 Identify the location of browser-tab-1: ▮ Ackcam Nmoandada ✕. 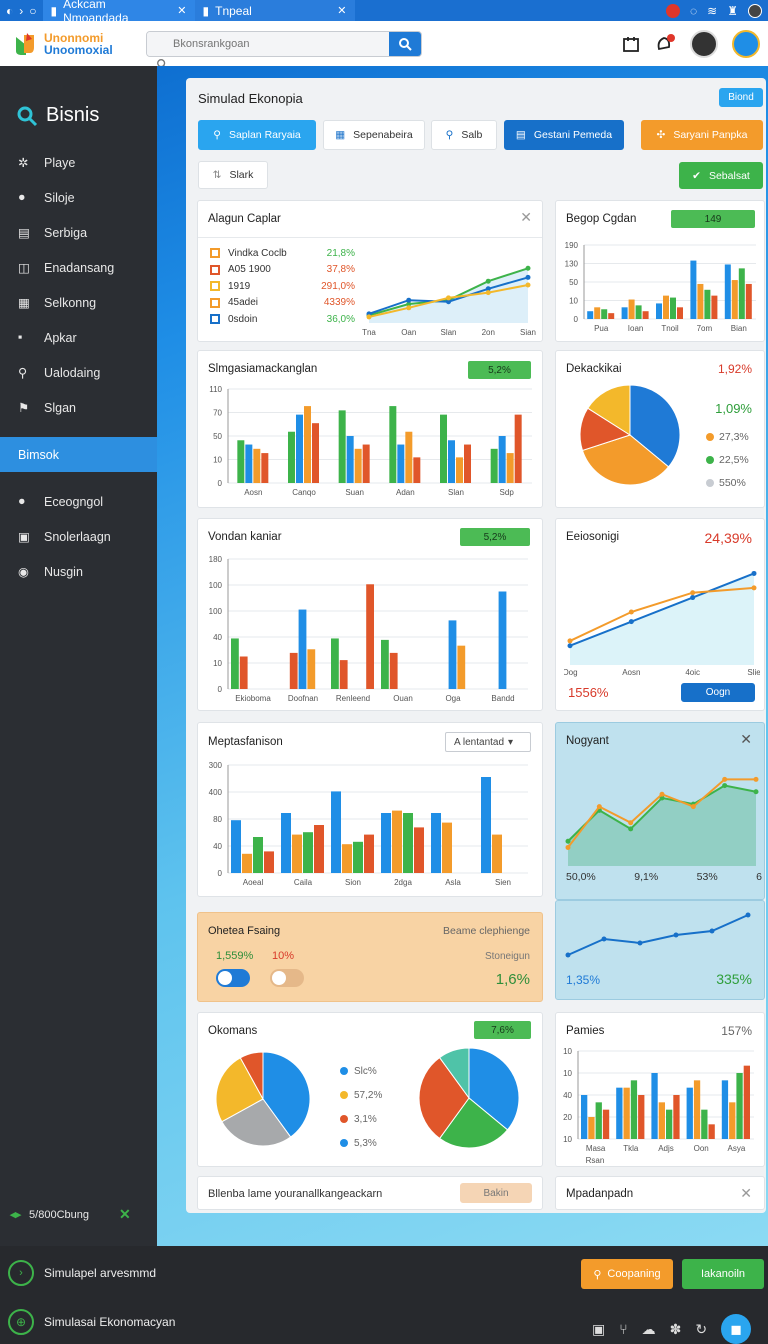
(118, 12).